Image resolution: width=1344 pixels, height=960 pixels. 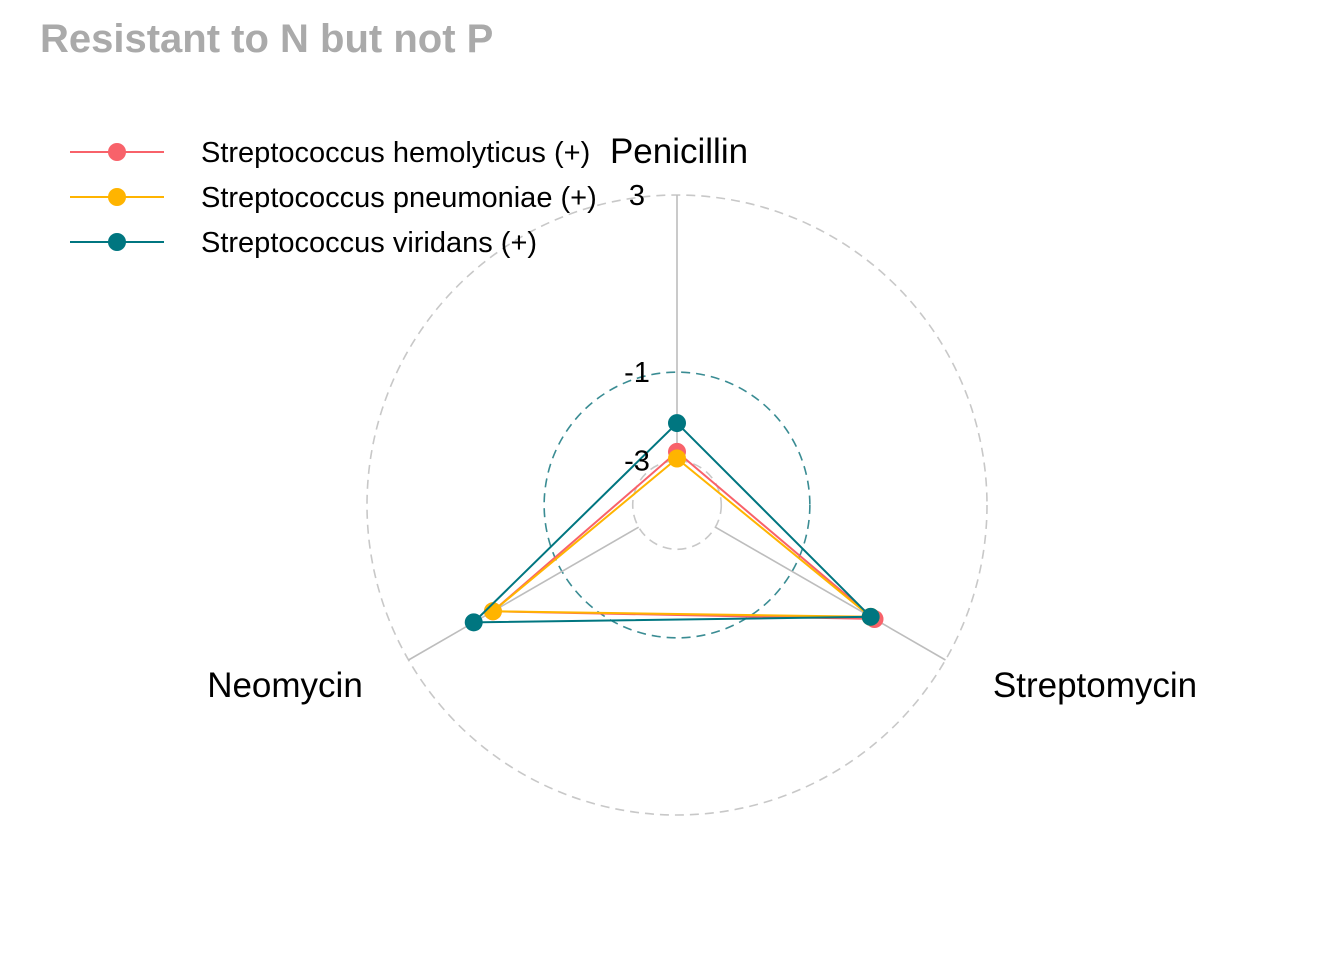 I want to click on legend-item: Streptococcus pneumoniae (+), so click(x=333, y=198).